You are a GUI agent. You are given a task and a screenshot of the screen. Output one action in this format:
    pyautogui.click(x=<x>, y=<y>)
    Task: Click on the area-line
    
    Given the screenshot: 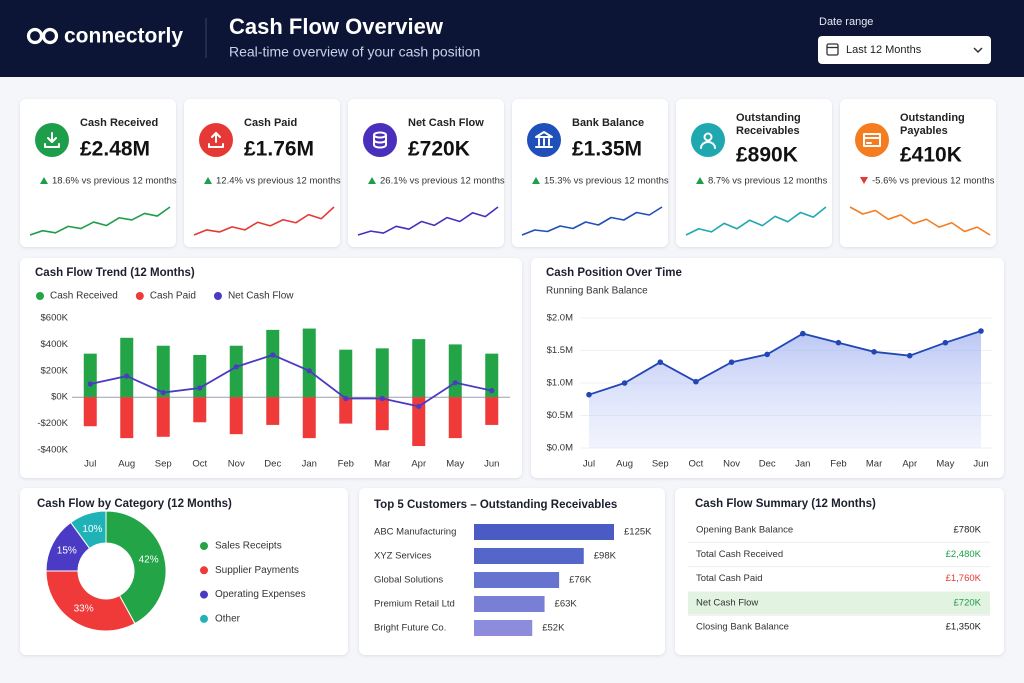 What is the action you would take?
    pyautogui.click(x=785, y=363)
    